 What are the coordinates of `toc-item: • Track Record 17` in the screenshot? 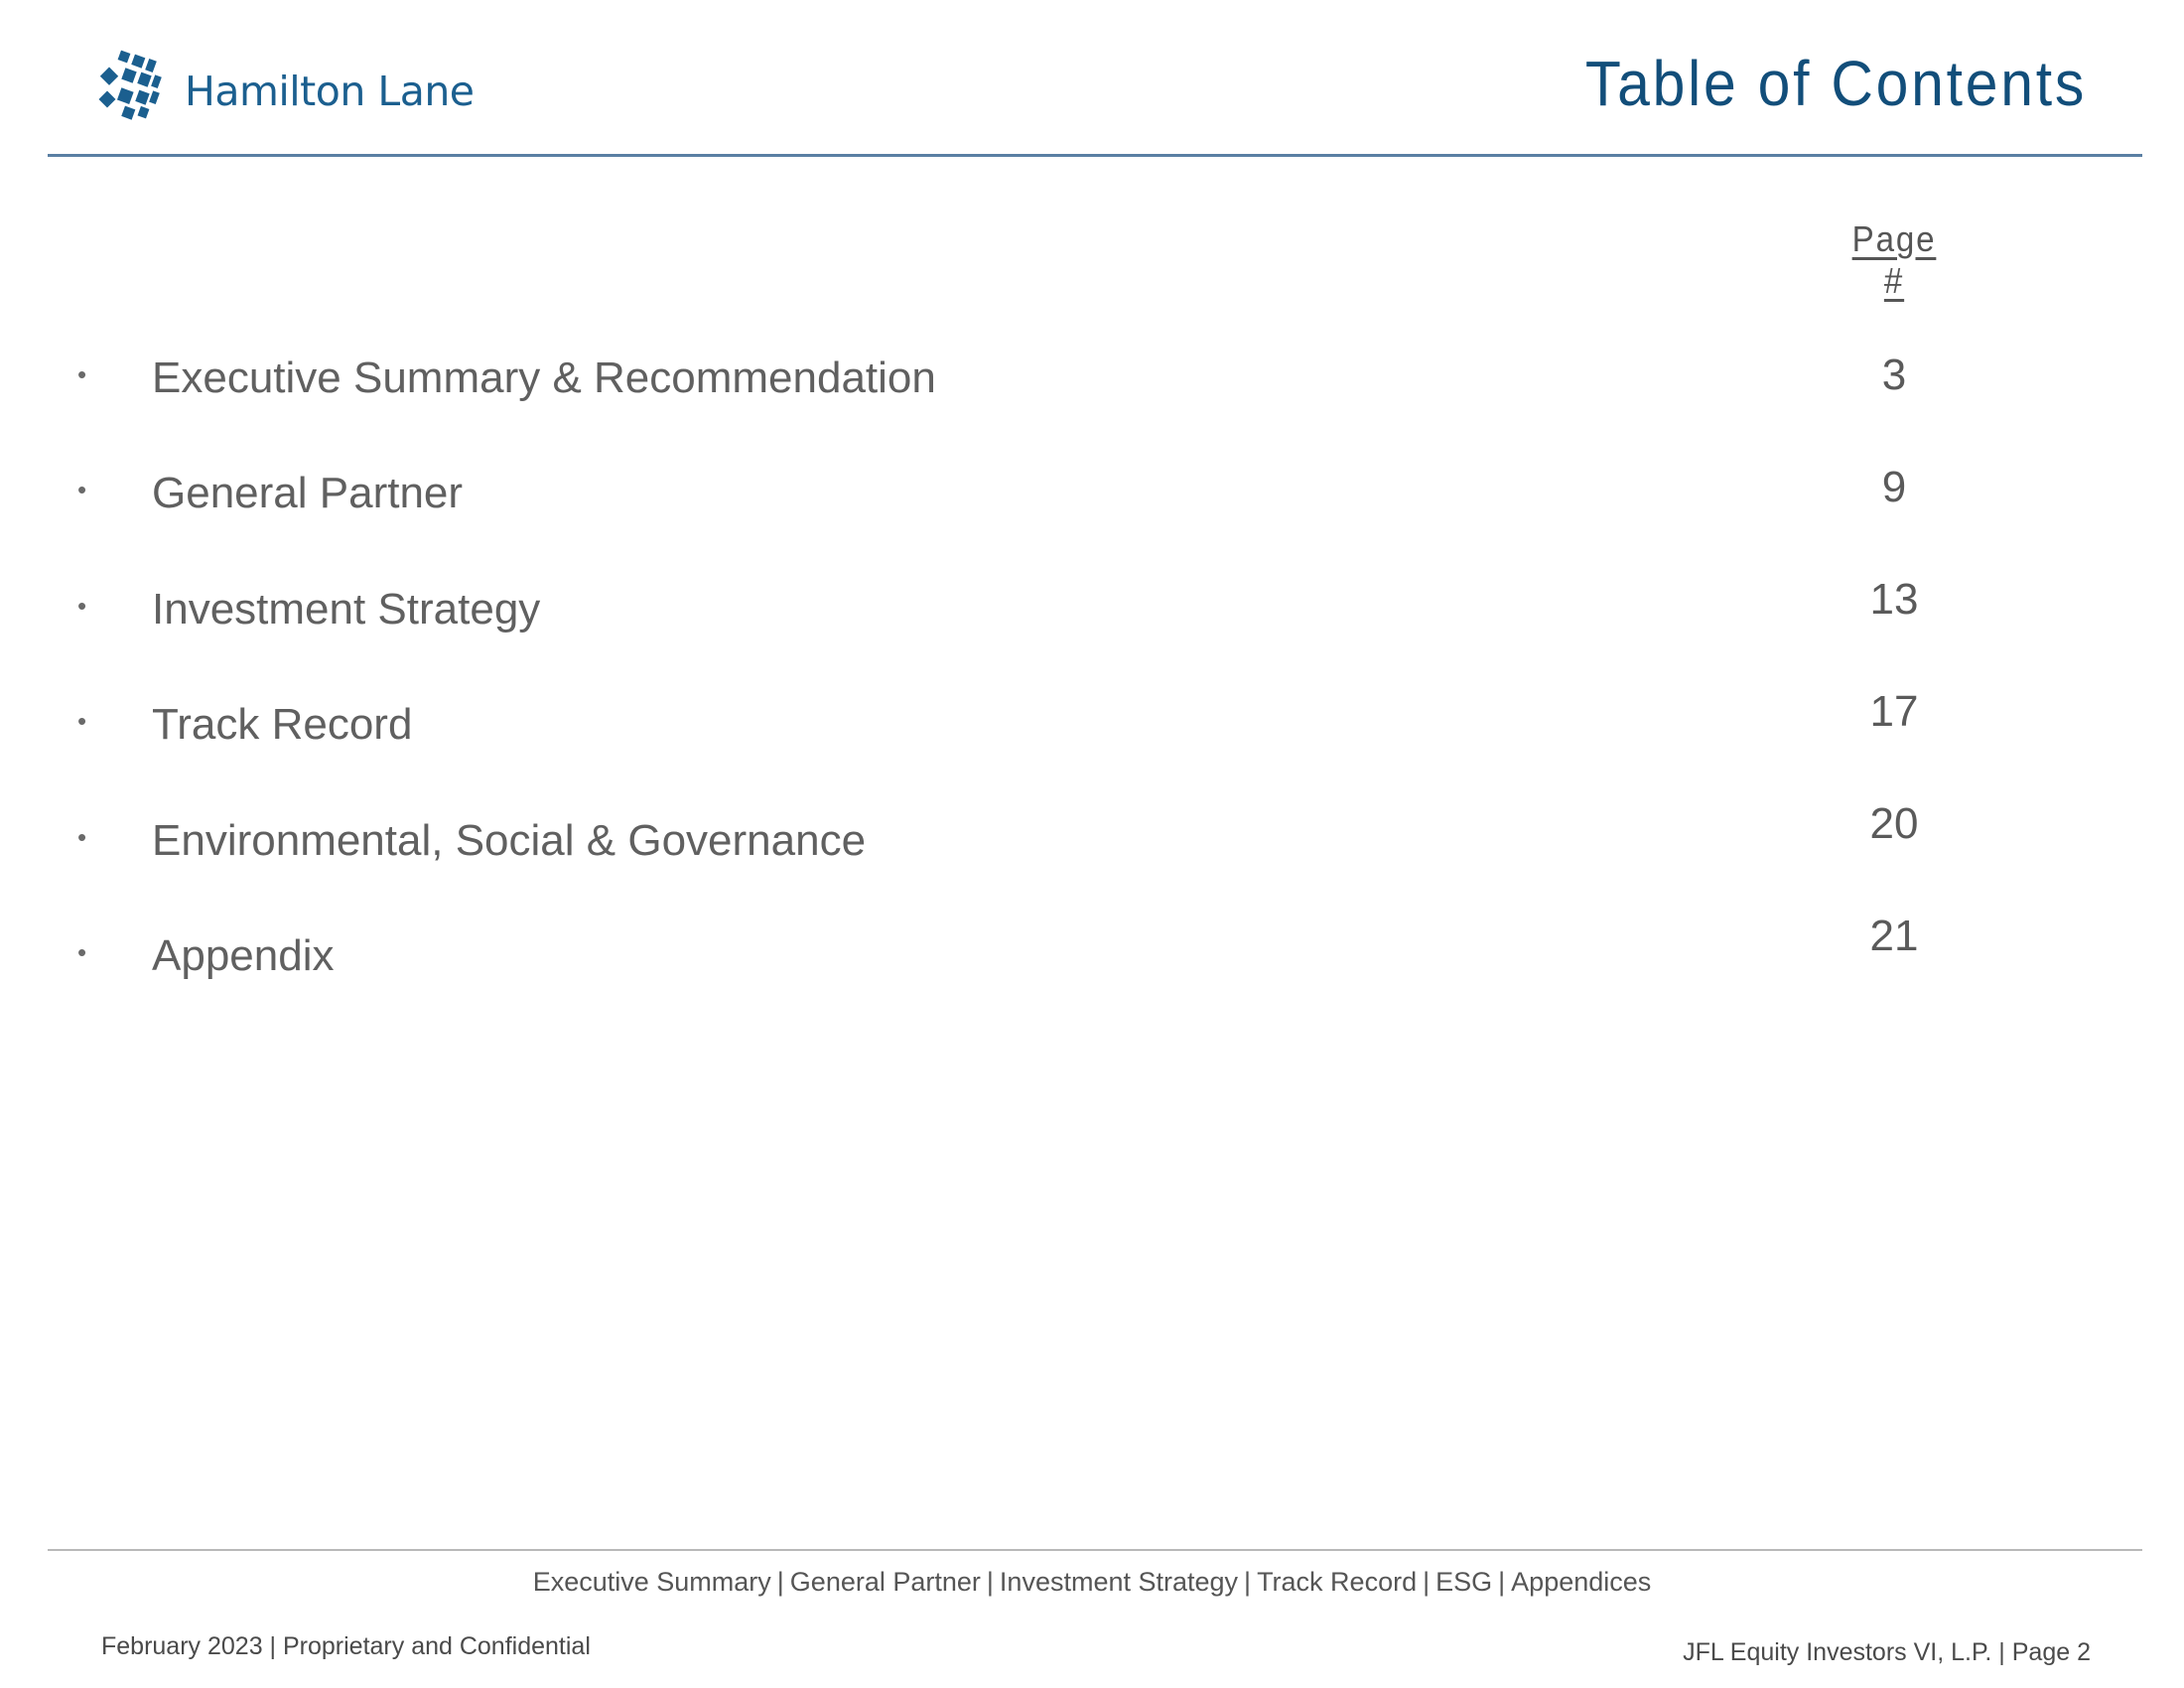 It's located at (1092, 723).